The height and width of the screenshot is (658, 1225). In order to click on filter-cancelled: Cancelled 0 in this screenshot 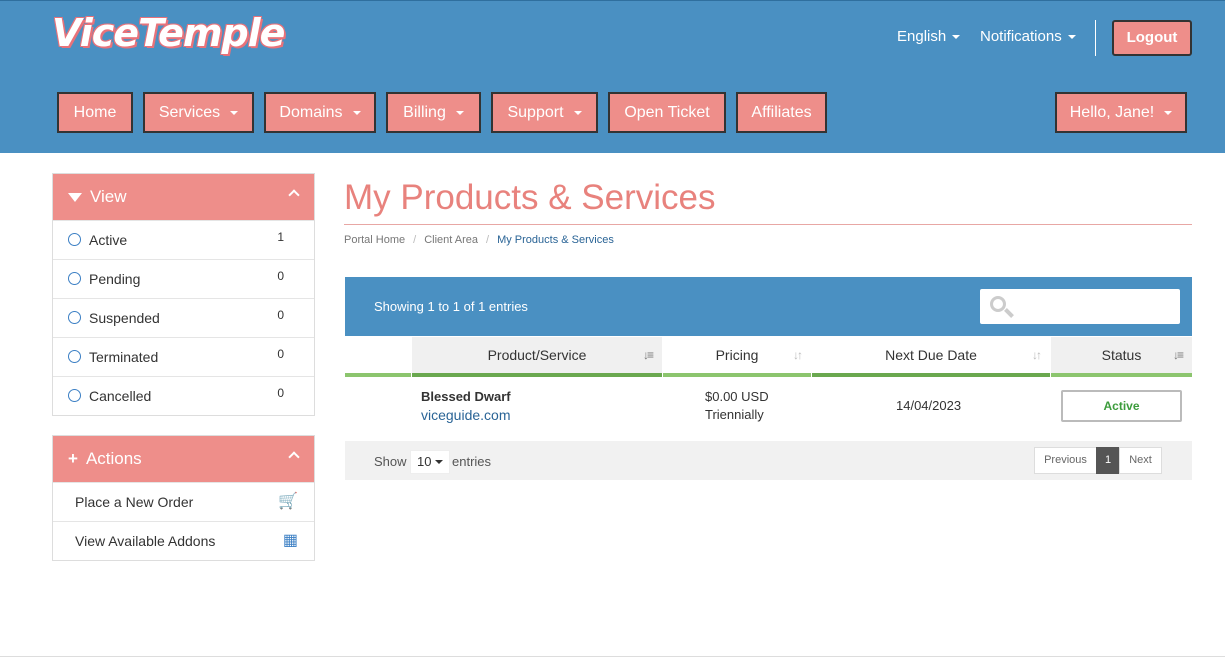, I will do `click(183, 395)`.